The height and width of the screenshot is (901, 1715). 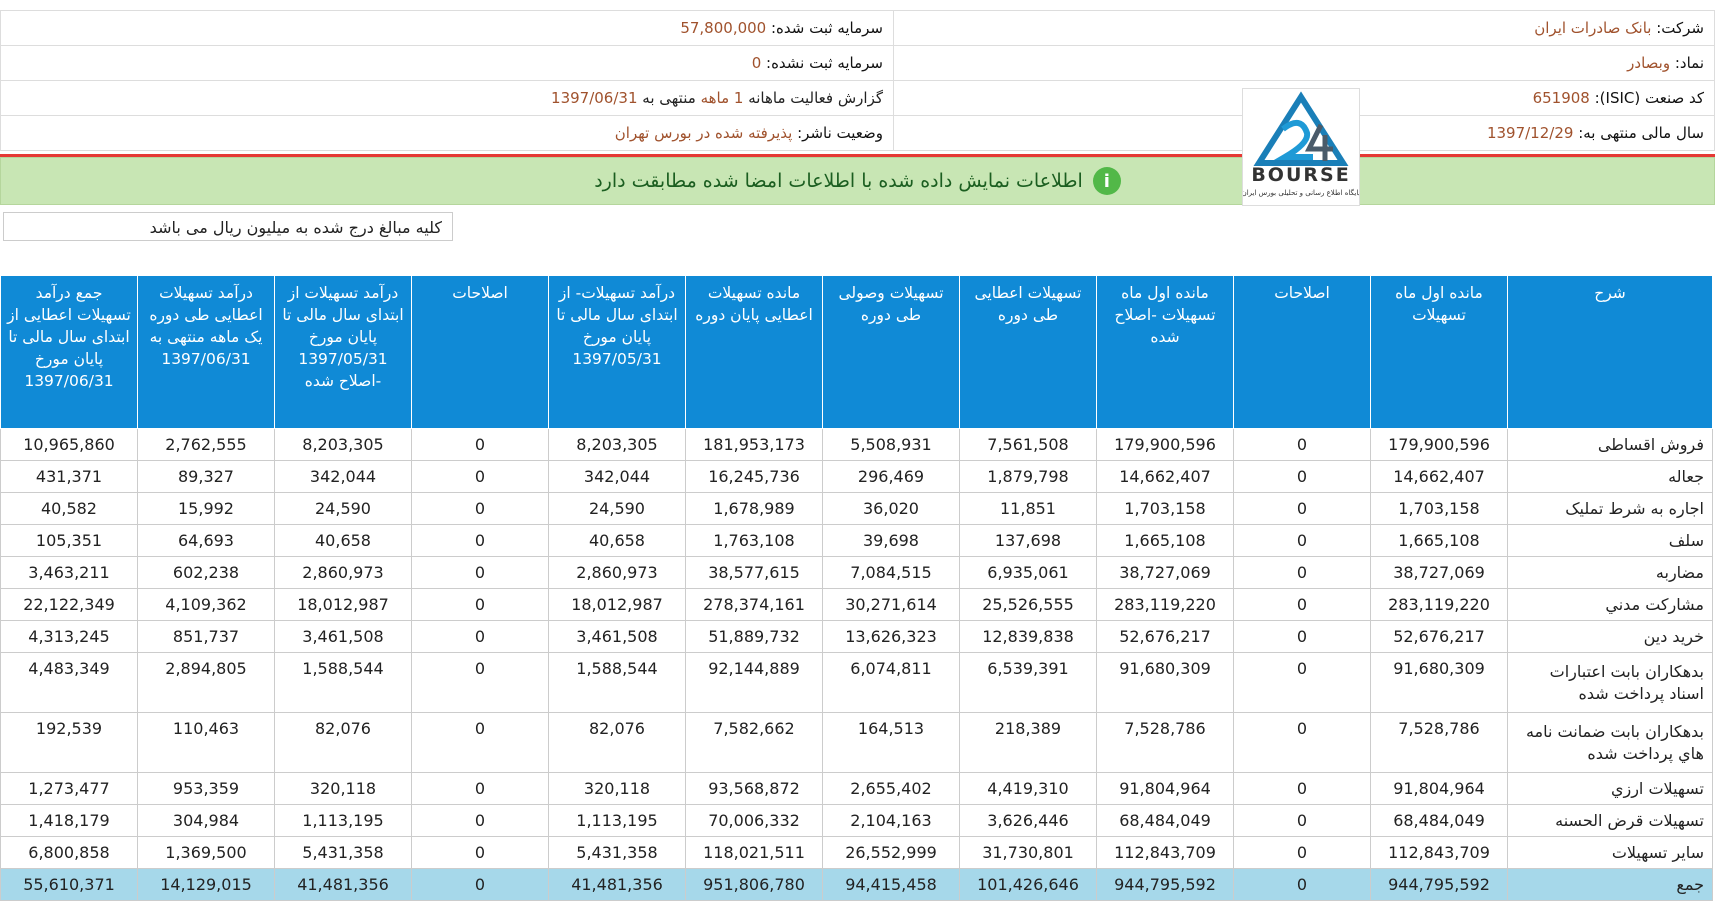 I want to click on cell: 40,658, so click(x=617, y=540).